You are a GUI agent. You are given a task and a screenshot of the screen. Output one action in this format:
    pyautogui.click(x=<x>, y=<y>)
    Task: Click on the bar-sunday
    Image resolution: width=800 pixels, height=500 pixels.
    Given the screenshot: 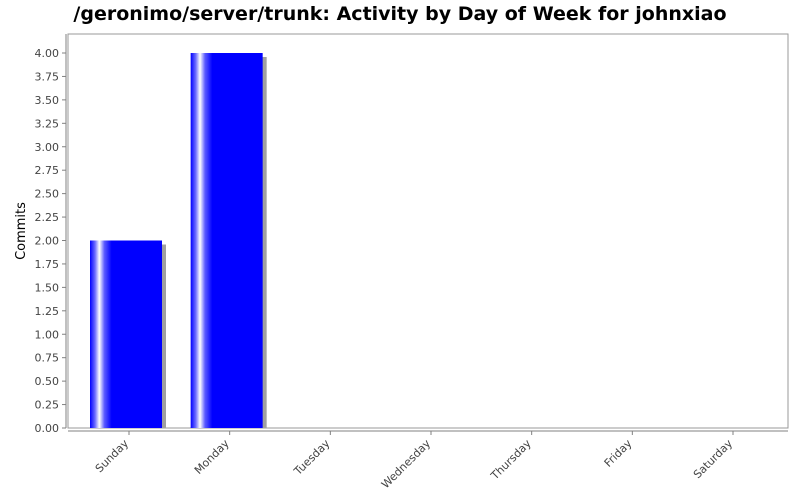 What is the action you would take?
    pyautogui.click(x=126, y=334)
    